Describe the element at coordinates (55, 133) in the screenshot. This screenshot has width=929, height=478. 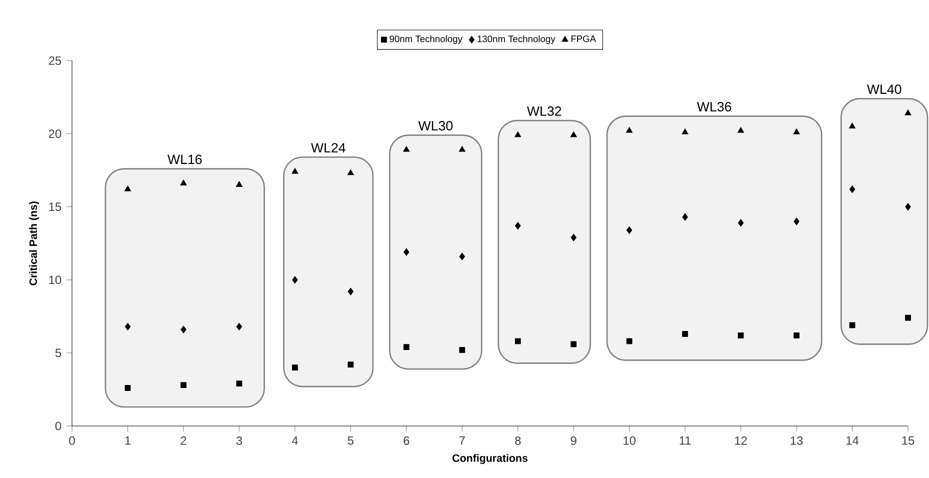
I see `y-tick-label: 20` at that location.